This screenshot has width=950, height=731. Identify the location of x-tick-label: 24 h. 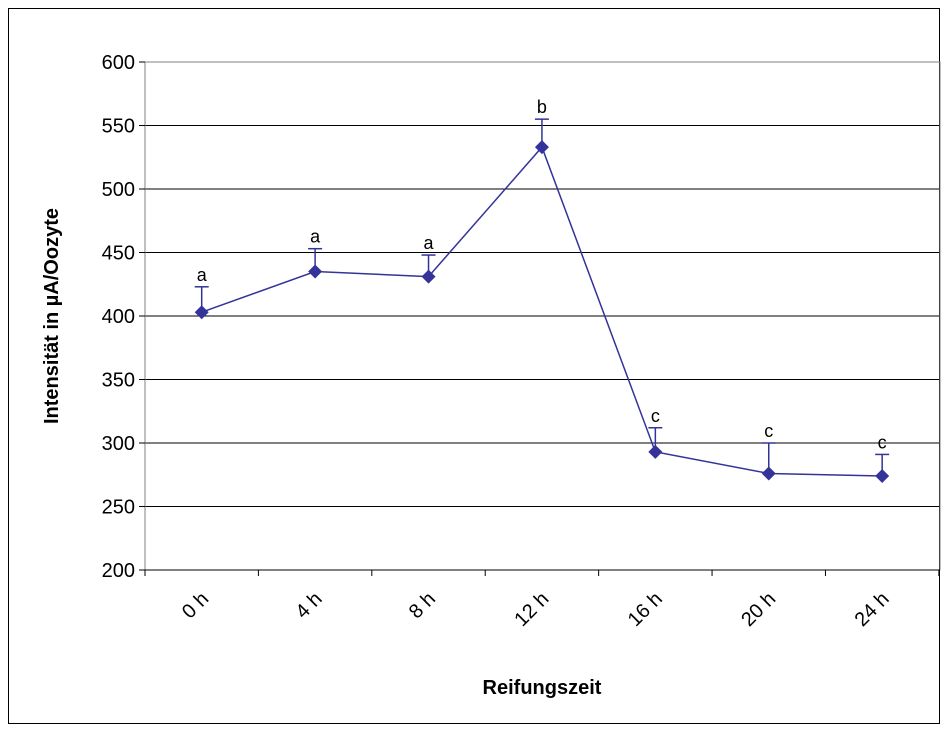
(872, 609).